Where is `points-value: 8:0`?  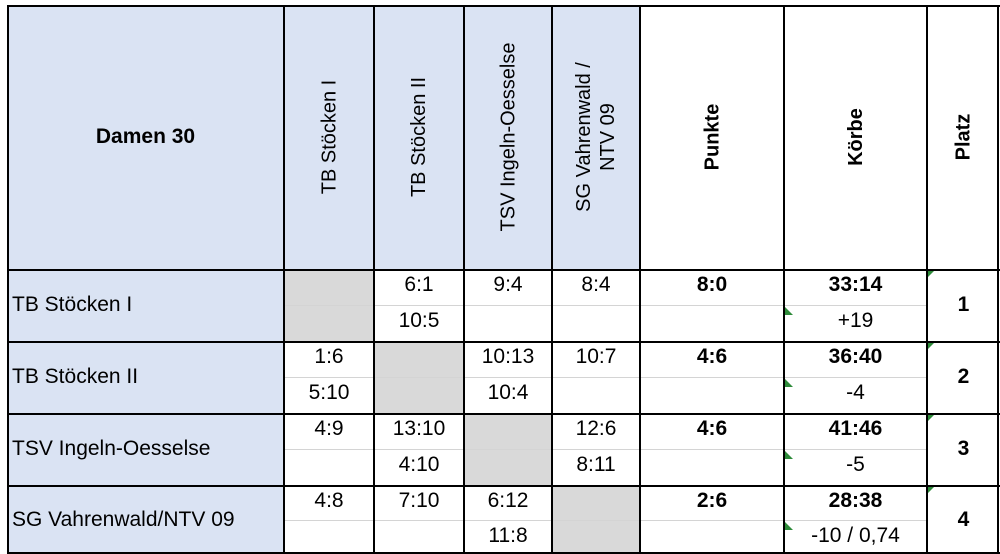 points-value: 8:0 is located at coordinates (712, 284).